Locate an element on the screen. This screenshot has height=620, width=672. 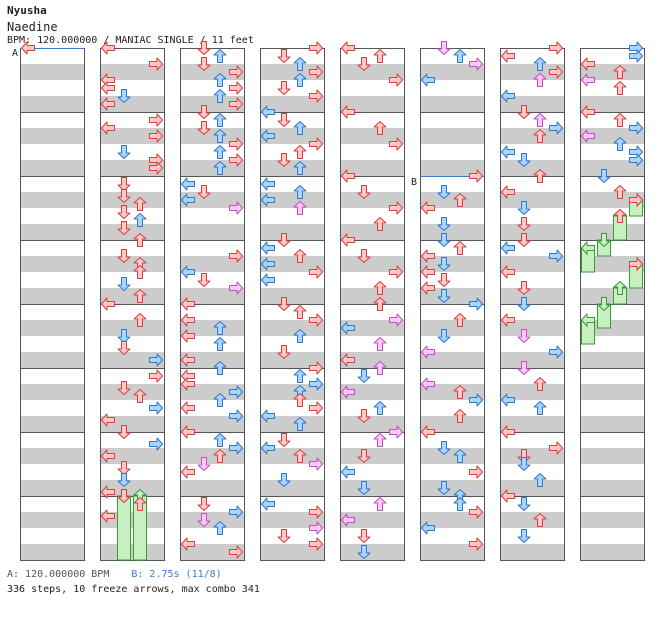
freeze-head-down-arrow-icon is located at coordinates (604, 304).